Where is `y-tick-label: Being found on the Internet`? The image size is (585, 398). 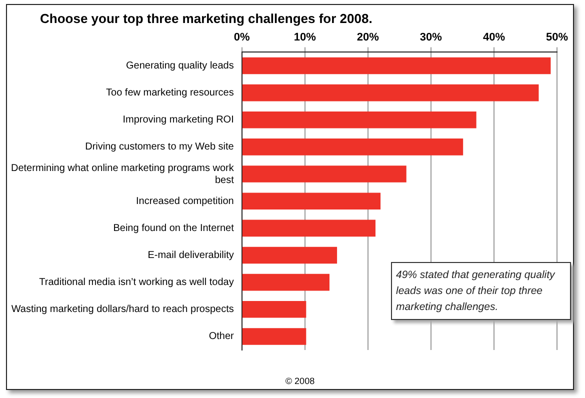
y-tick-label: Being found on the Internet is located at coordinates (173, 228).